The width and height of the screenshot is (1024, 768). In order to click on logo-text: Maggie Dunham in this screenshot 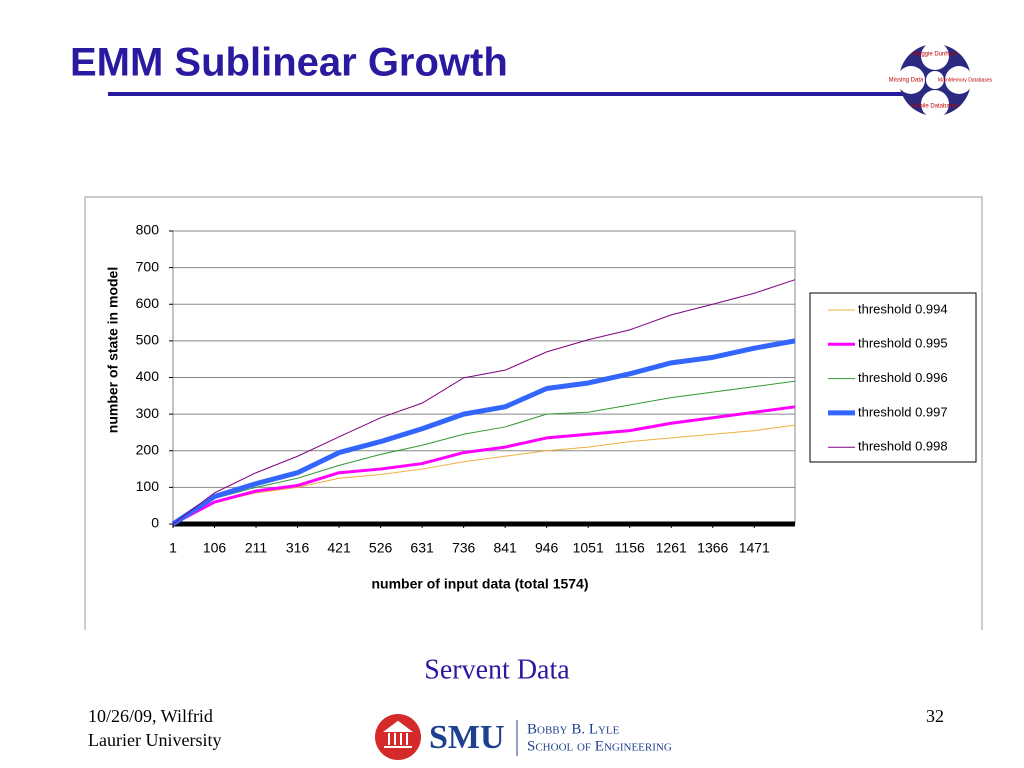, I will do `click(935, 55)`.